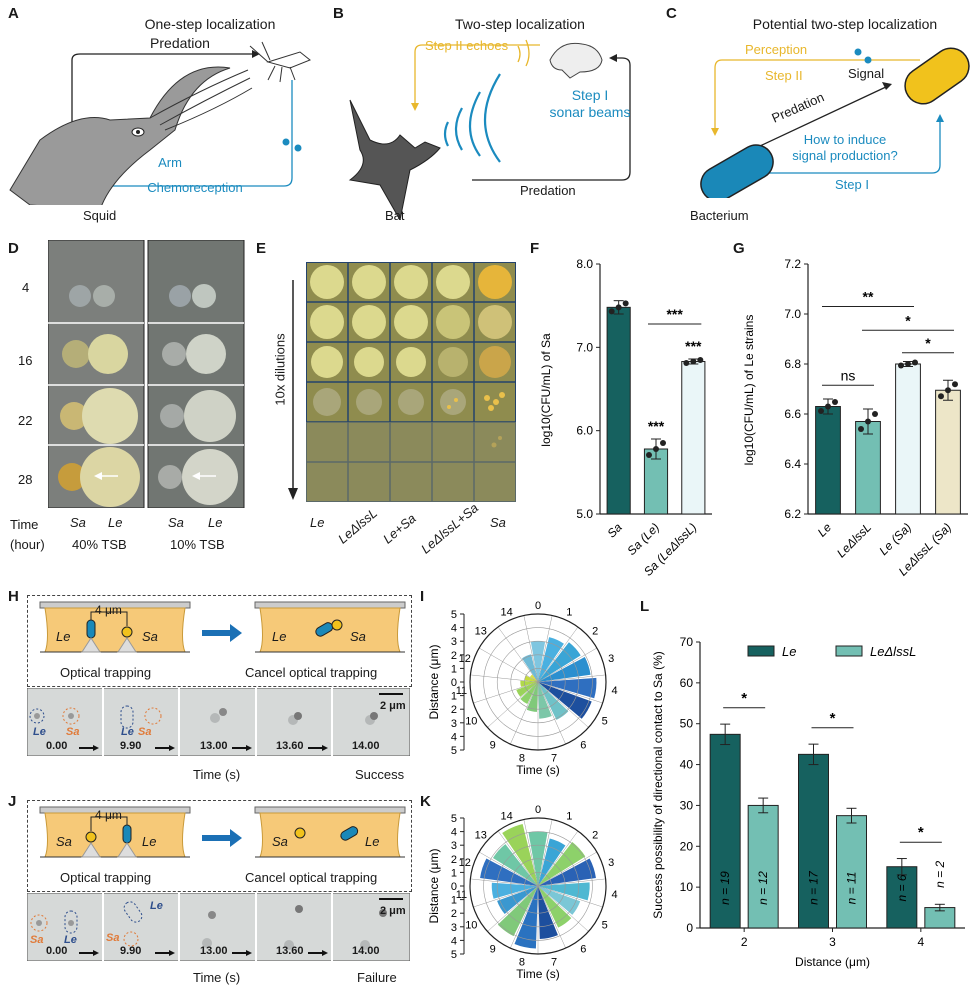 This screenshot has height=991, width=975. What do you see at coordinates (845, 24) in the screenshot?
I see `panel-c-title: Potential two-step localization` at bounding box center [845, 24].